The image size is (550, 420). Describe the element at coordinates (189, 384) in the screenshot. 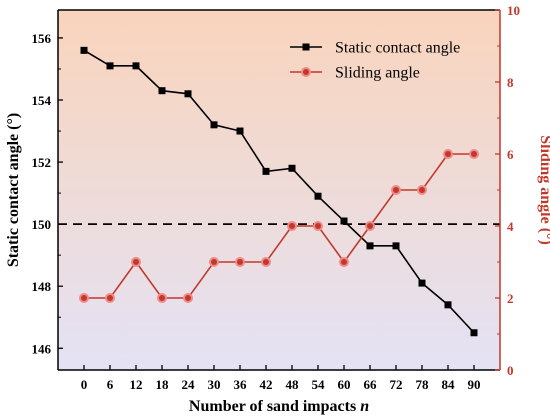

I see `x-tick-label: 24` at that location.